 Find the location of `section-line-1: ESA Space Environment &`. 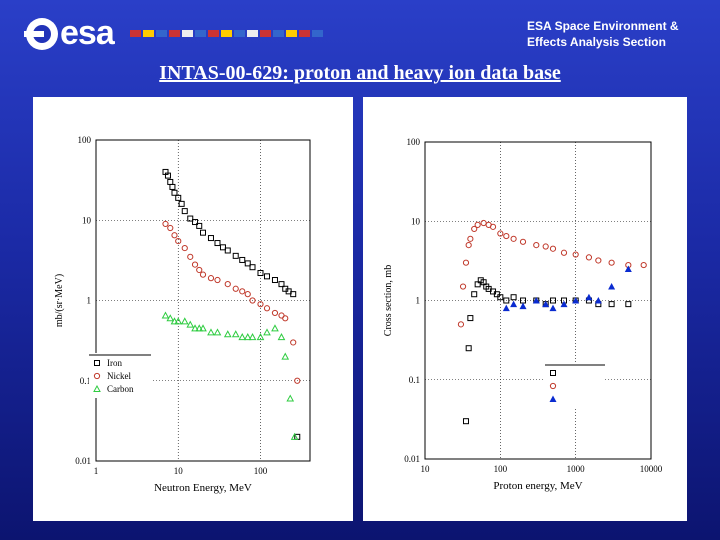

section-line-1: ESA Space Environment & is located at coordinates (603, 26).